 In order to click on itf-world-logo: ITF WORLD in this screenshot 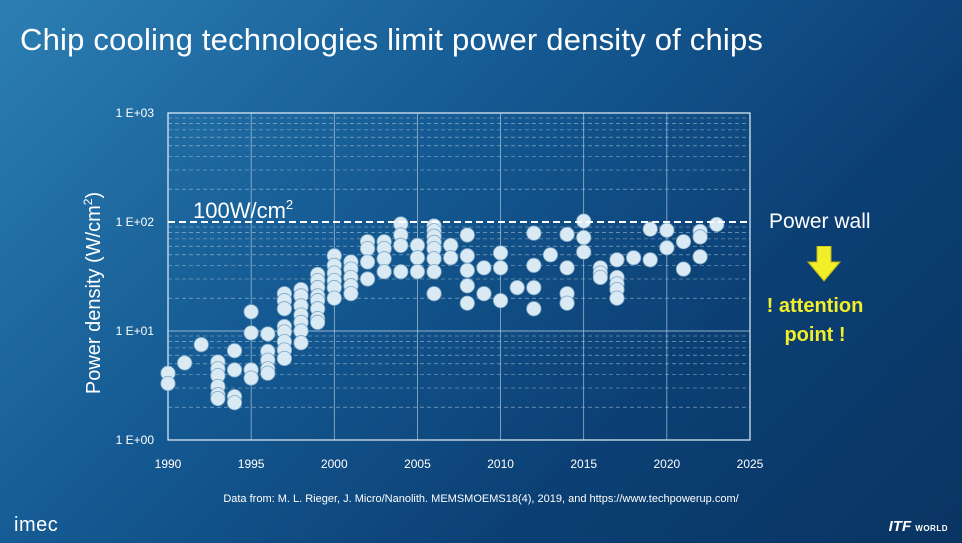, I will do `click(918, 526)`.